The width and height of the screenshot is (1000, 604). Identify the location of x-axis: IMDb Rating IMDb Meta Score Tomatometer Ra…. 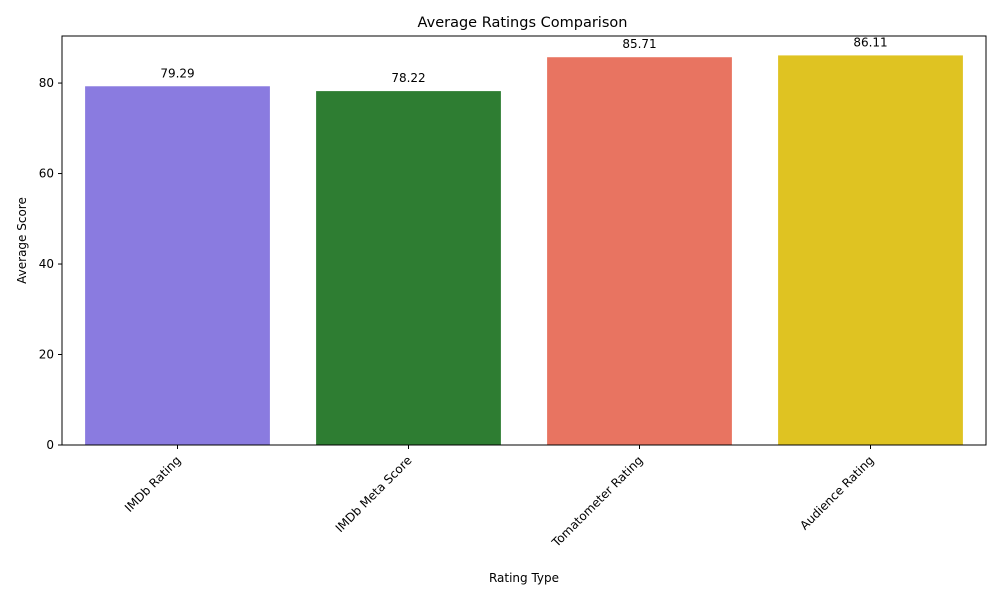
(499, 497).